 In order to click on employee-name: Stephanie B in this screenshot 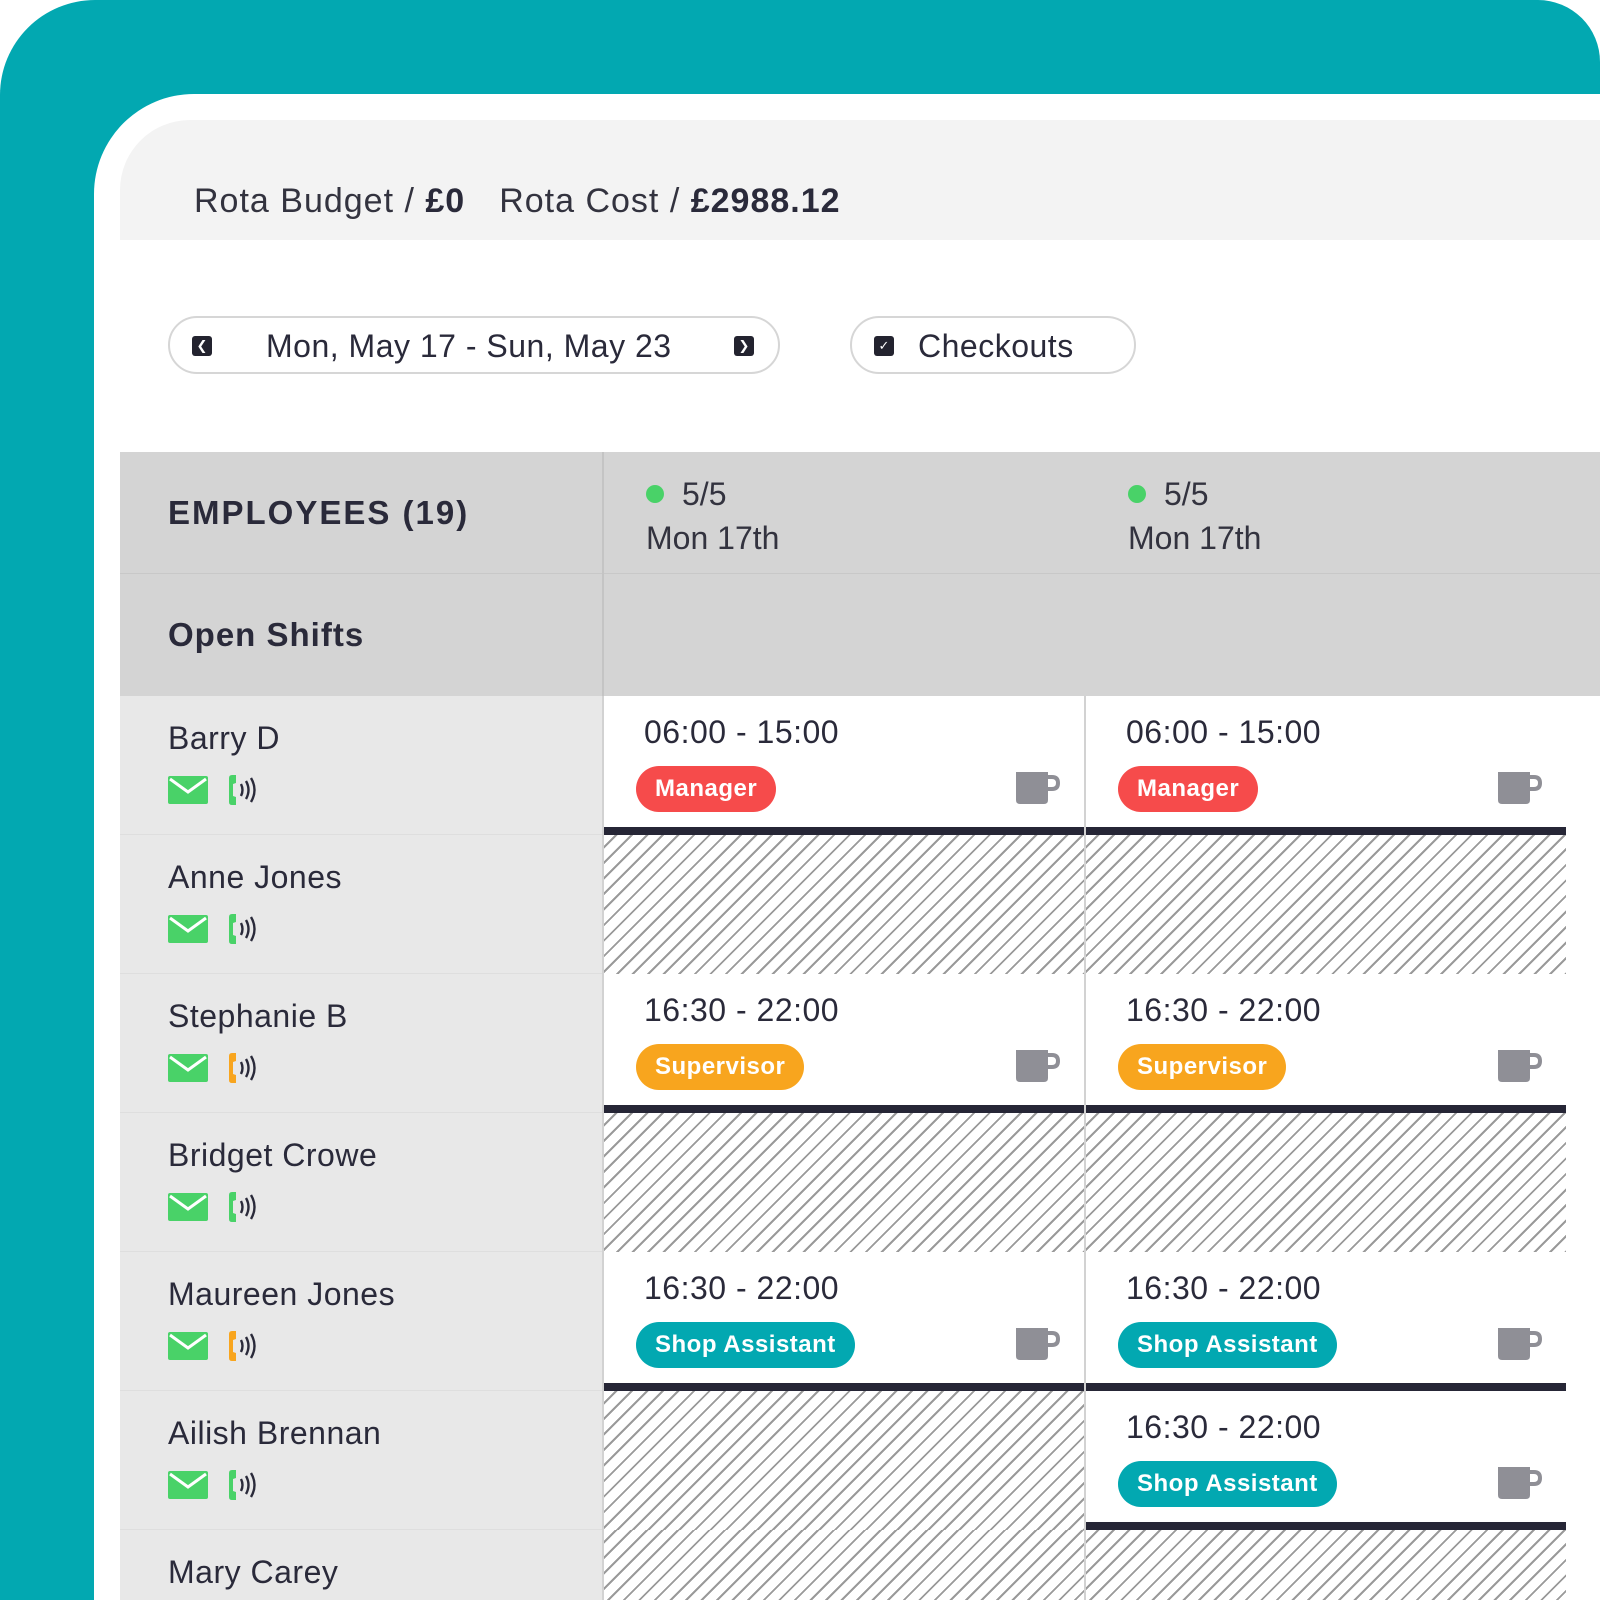, I will do `click(258, 1016)`.